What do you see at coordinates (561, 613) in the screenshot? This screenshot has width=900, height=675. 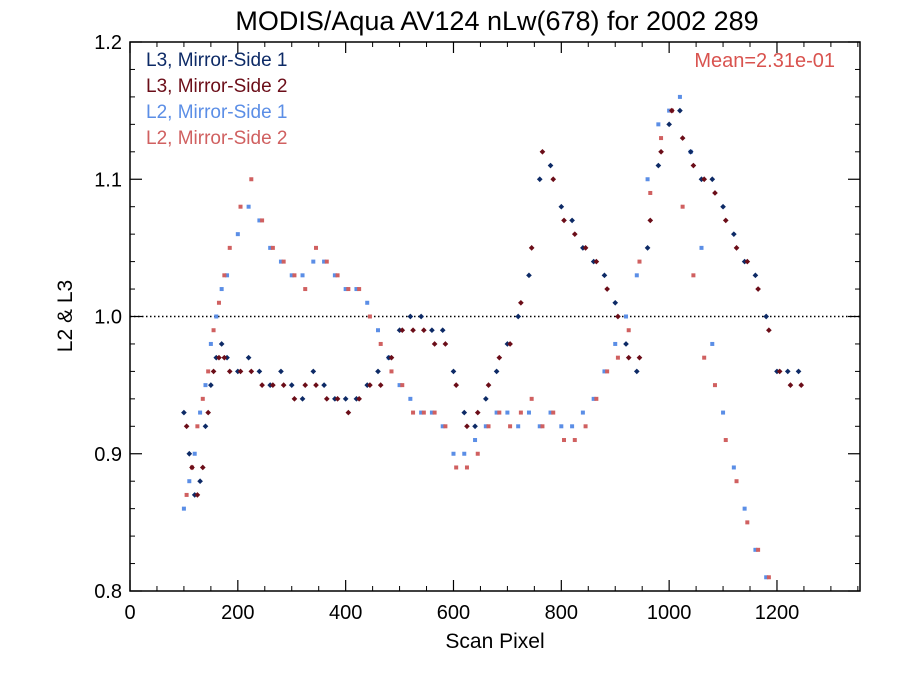 I see `x-tick-label: 800` at bounding box center [561, 613].